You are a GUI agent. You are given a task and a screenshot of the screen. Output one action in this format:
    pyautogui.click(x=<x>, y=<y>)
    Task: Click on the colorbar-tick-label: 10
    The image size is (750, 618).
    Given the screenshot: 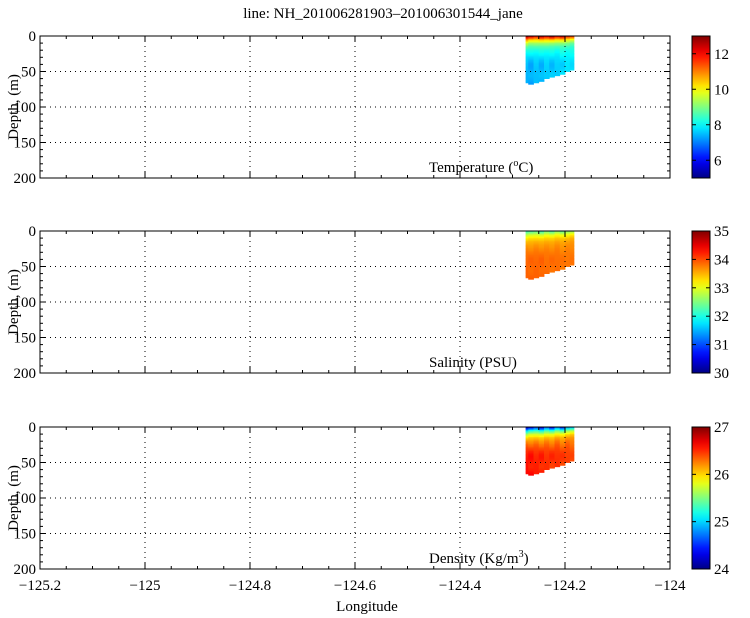 What is the action you would take?
    pyautogui.click(x=721, y=90)
    